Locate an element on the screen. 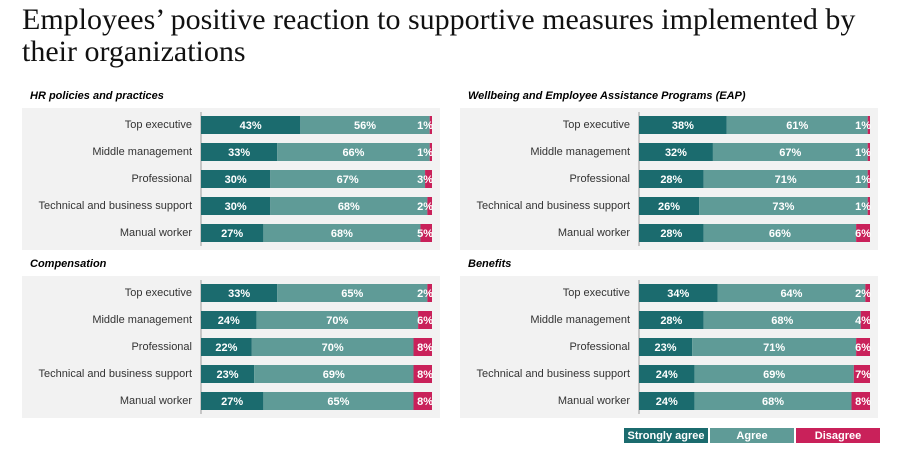 This screenshot has height=456, width=900. value-label: 26% is located at coordinates (669, 207).